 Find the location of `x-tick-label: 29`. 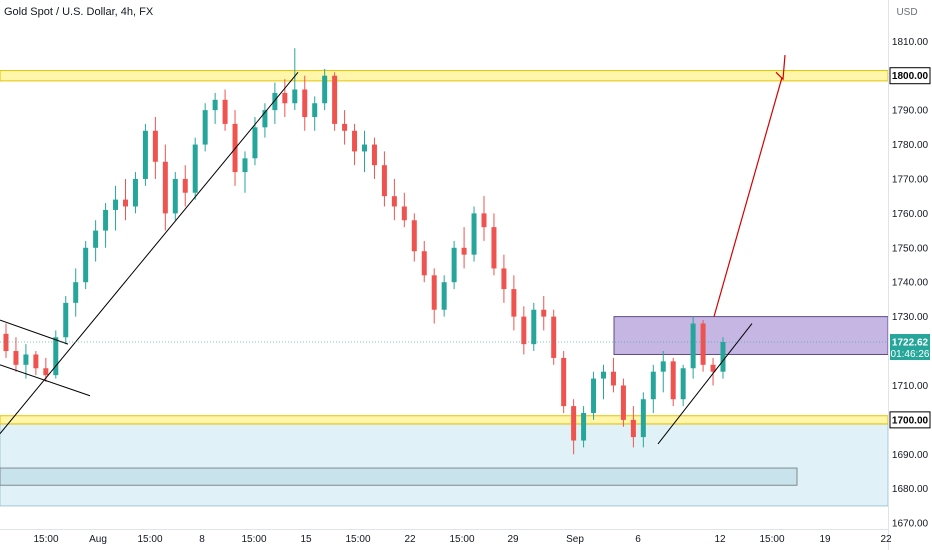

x-tick-label: 29 is located at coordinates (513, 539).